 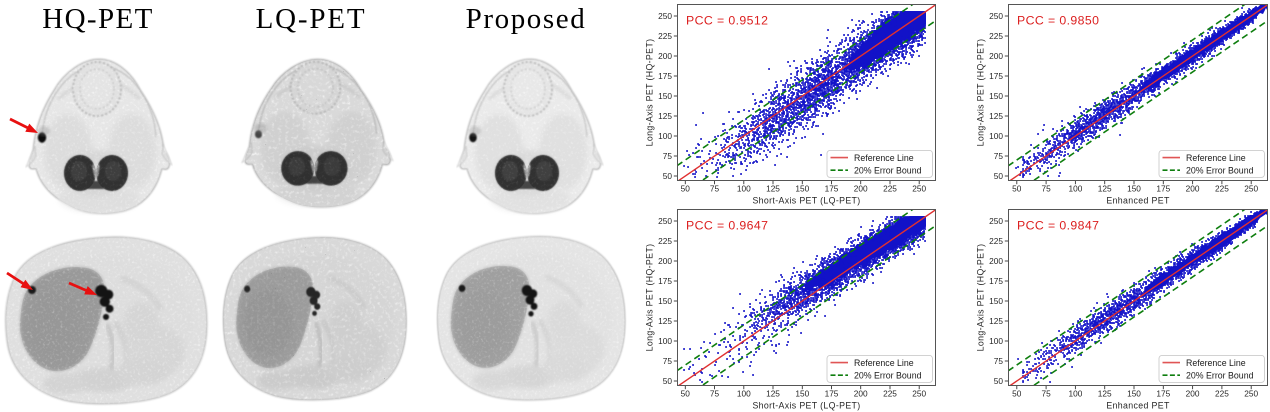 I want to click on svg-text: Proposed, so click(x=526, y=19).